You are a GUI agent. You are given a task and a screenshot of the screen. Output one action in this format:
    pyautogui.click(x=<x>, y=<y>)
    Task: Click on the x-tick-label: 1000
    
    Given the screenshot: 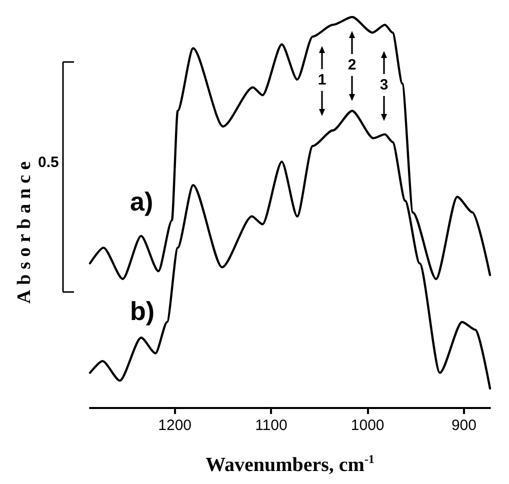 What is the action you would take?
    pyautogui.click(x=367, y=425)
    